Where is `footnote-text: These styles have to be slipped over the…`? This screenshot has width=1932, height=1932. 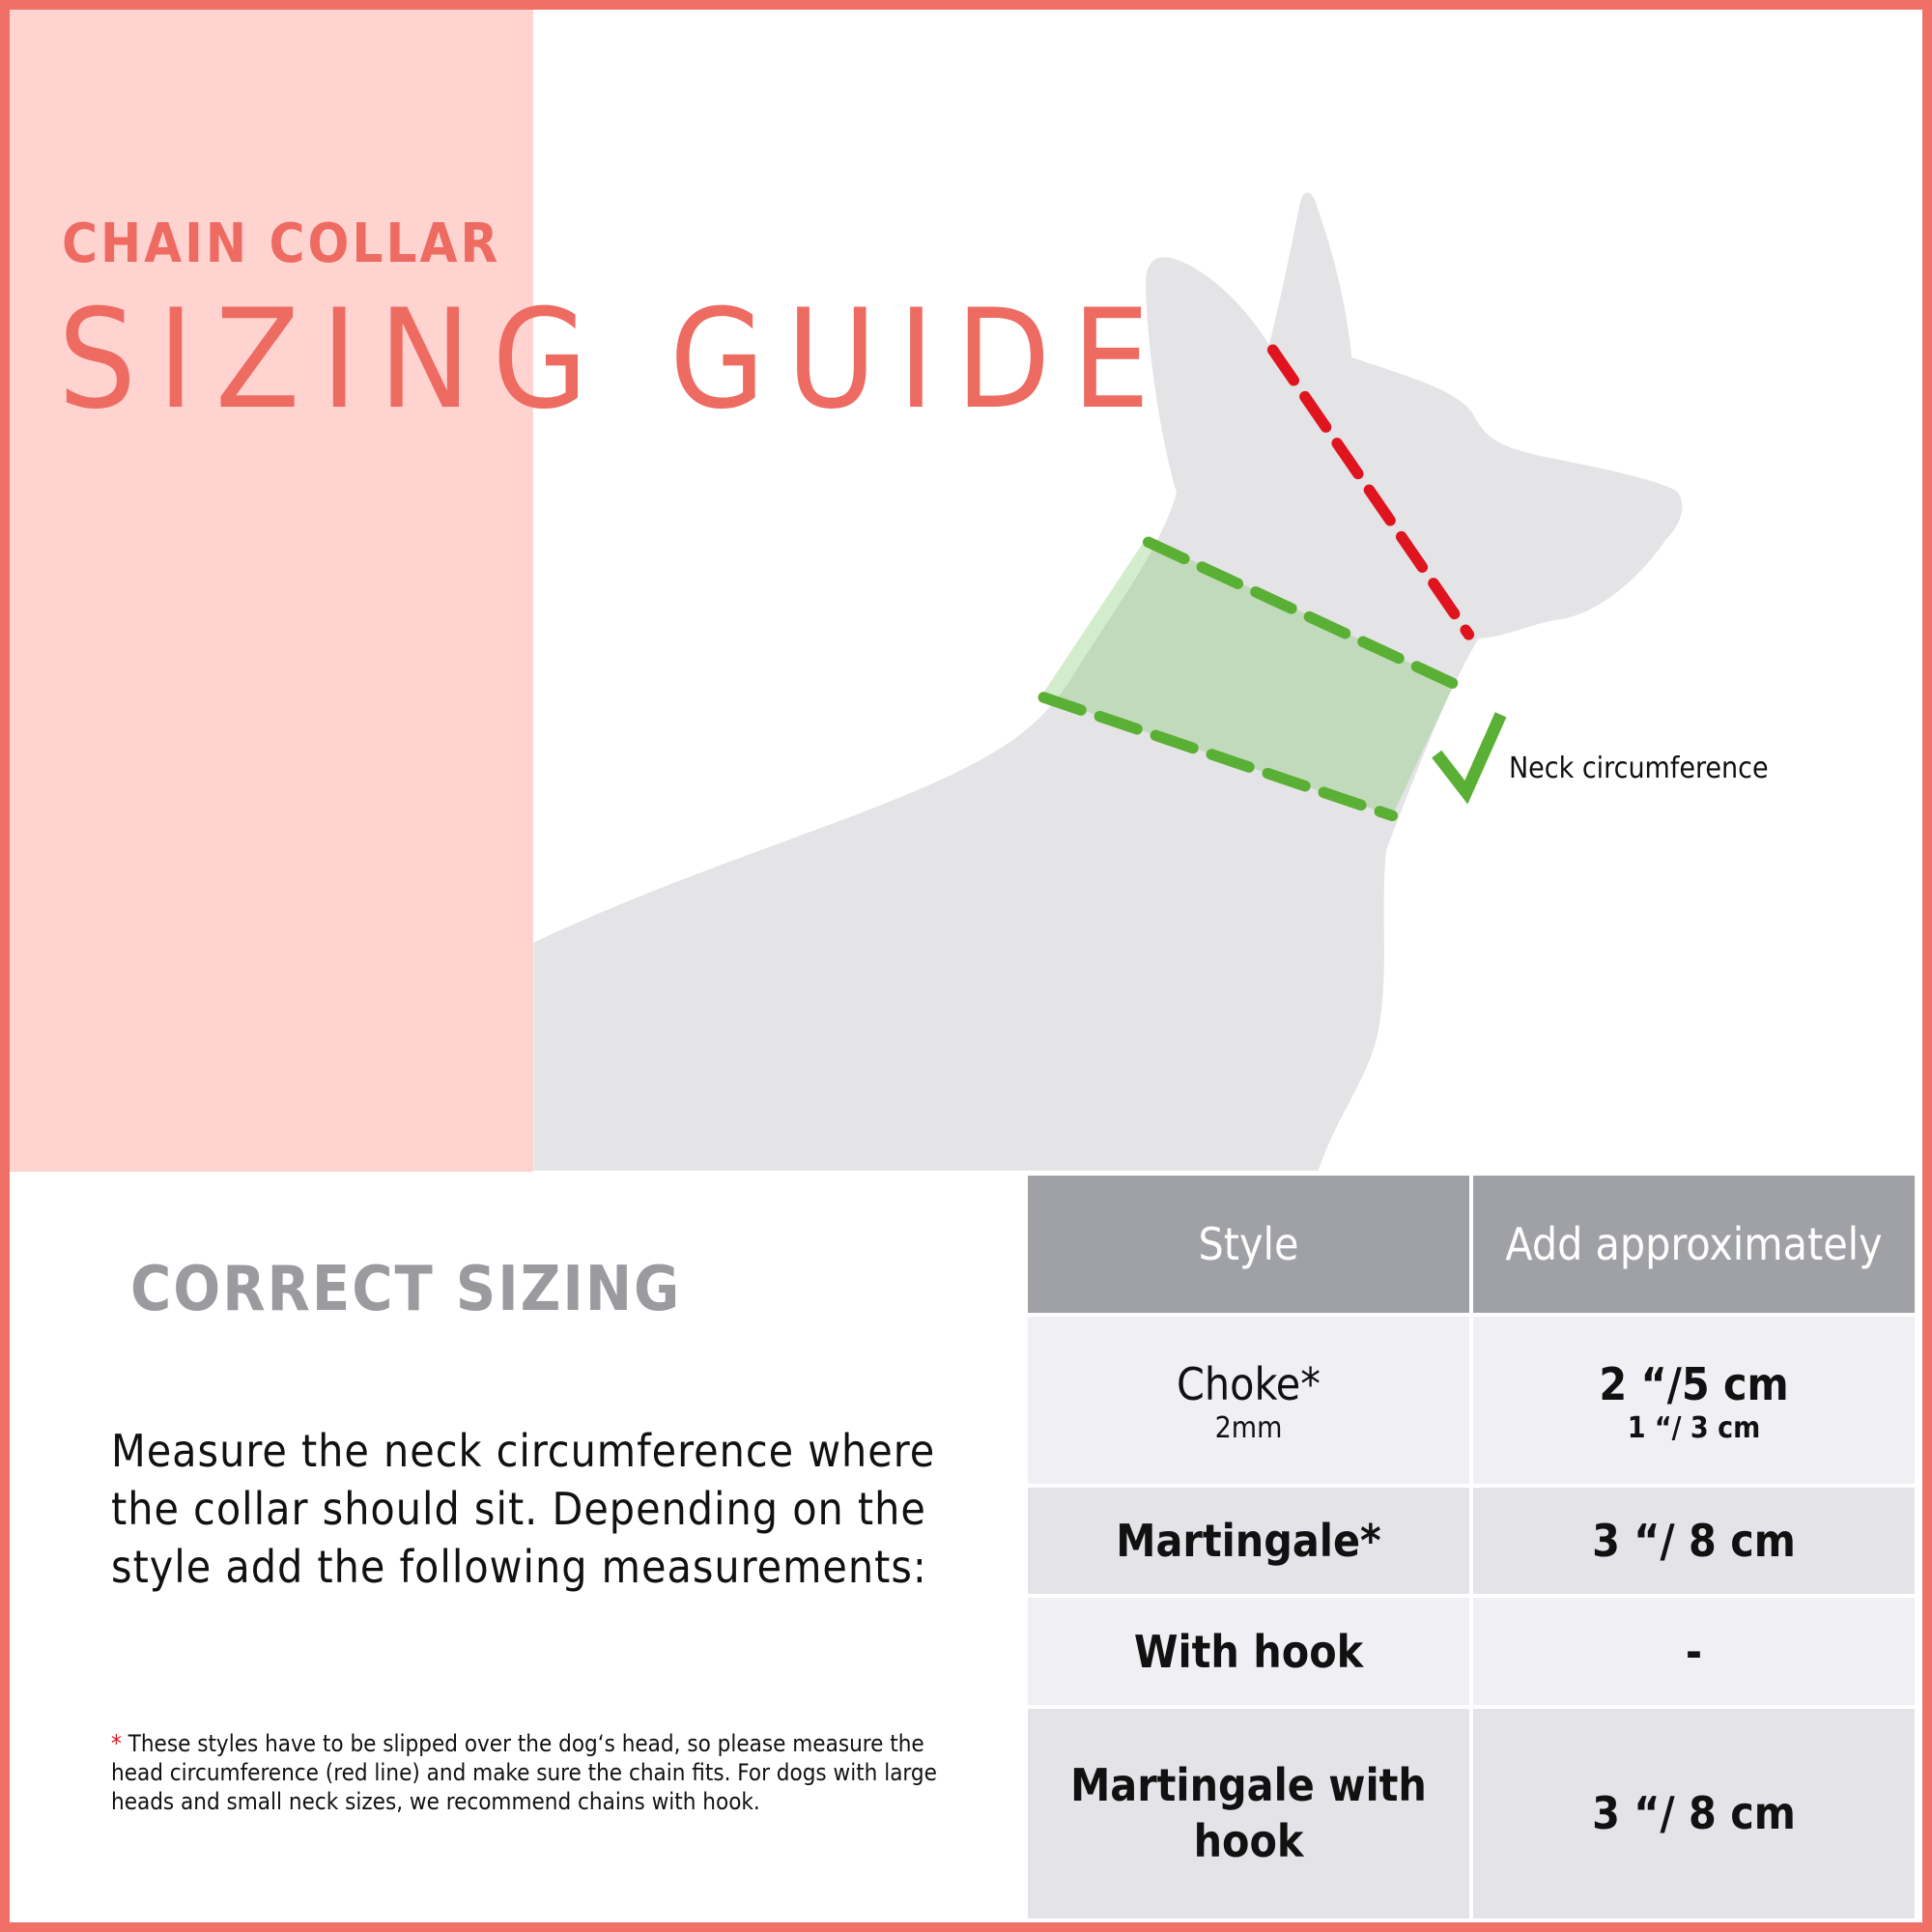 footnote-text: These styles have to be slipped over the… is located at coordinates (524, 1772).